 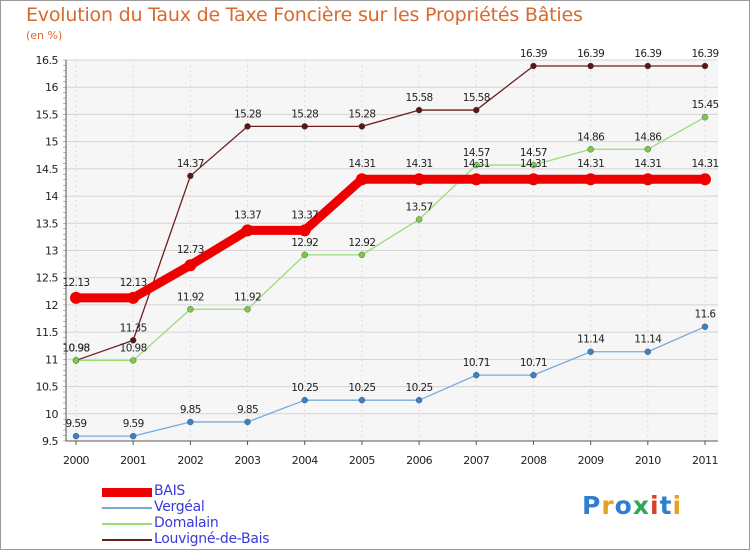 What do you see at coordinates (705, 460) in the screenshot?
I see `x-tick-label: 2011` at bounding box center [705, 460].